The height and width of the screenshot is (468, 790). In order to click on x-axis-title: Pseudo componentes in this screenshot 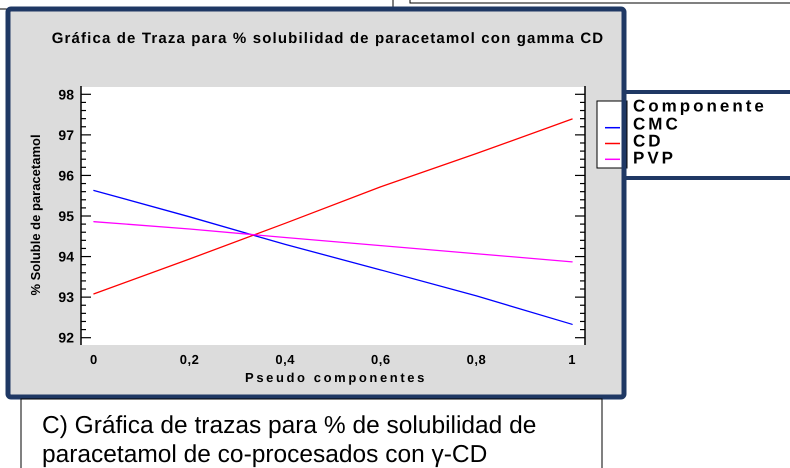, I will do `click(336, 377)`.